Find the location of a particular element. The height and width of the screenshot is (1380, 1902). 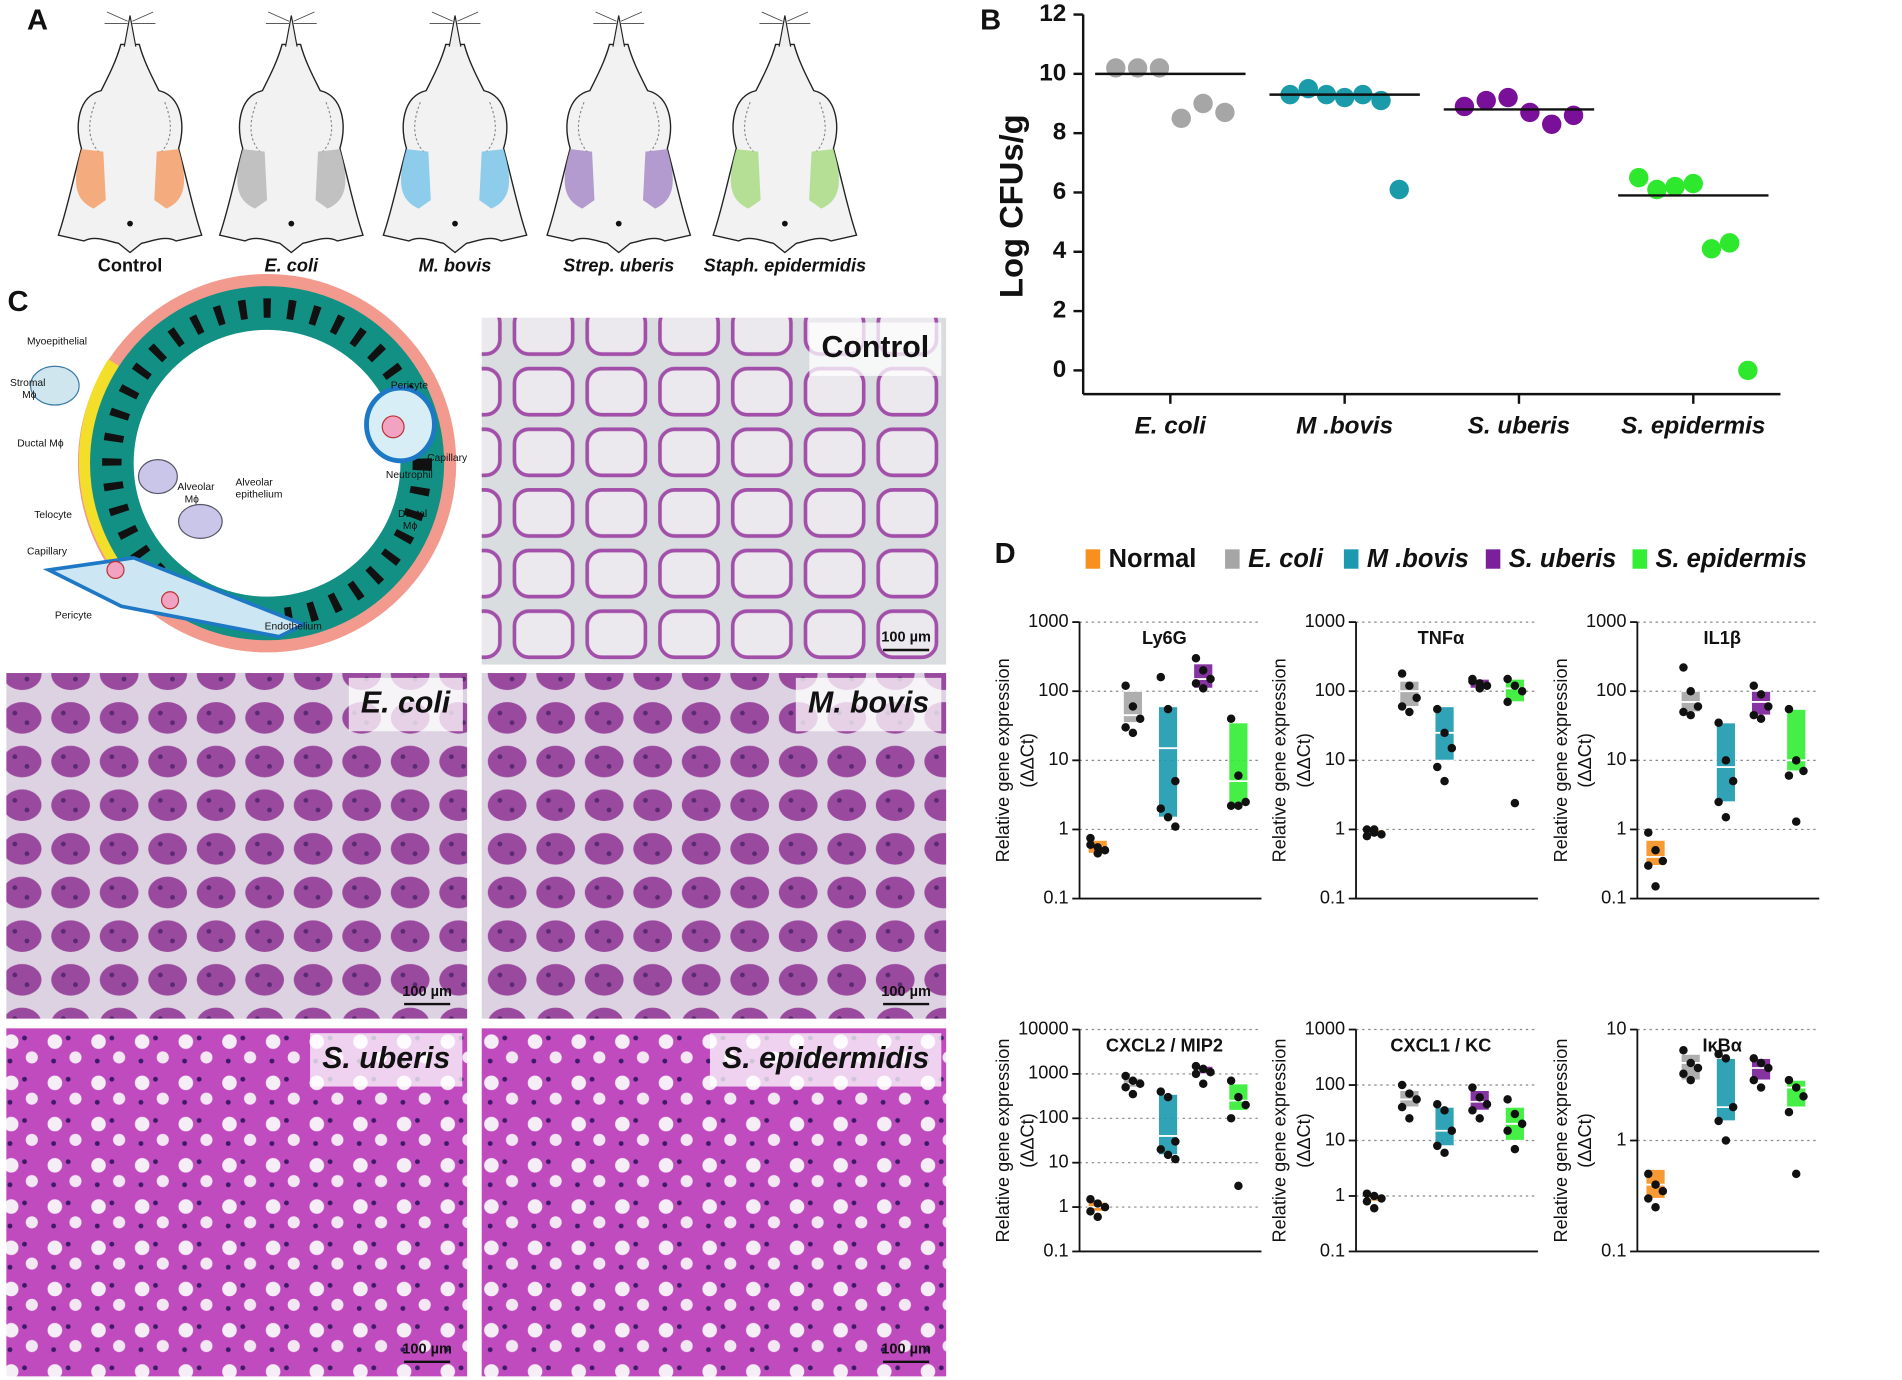

y-tick-label: 10 is located at coordinates (1335, 1139).